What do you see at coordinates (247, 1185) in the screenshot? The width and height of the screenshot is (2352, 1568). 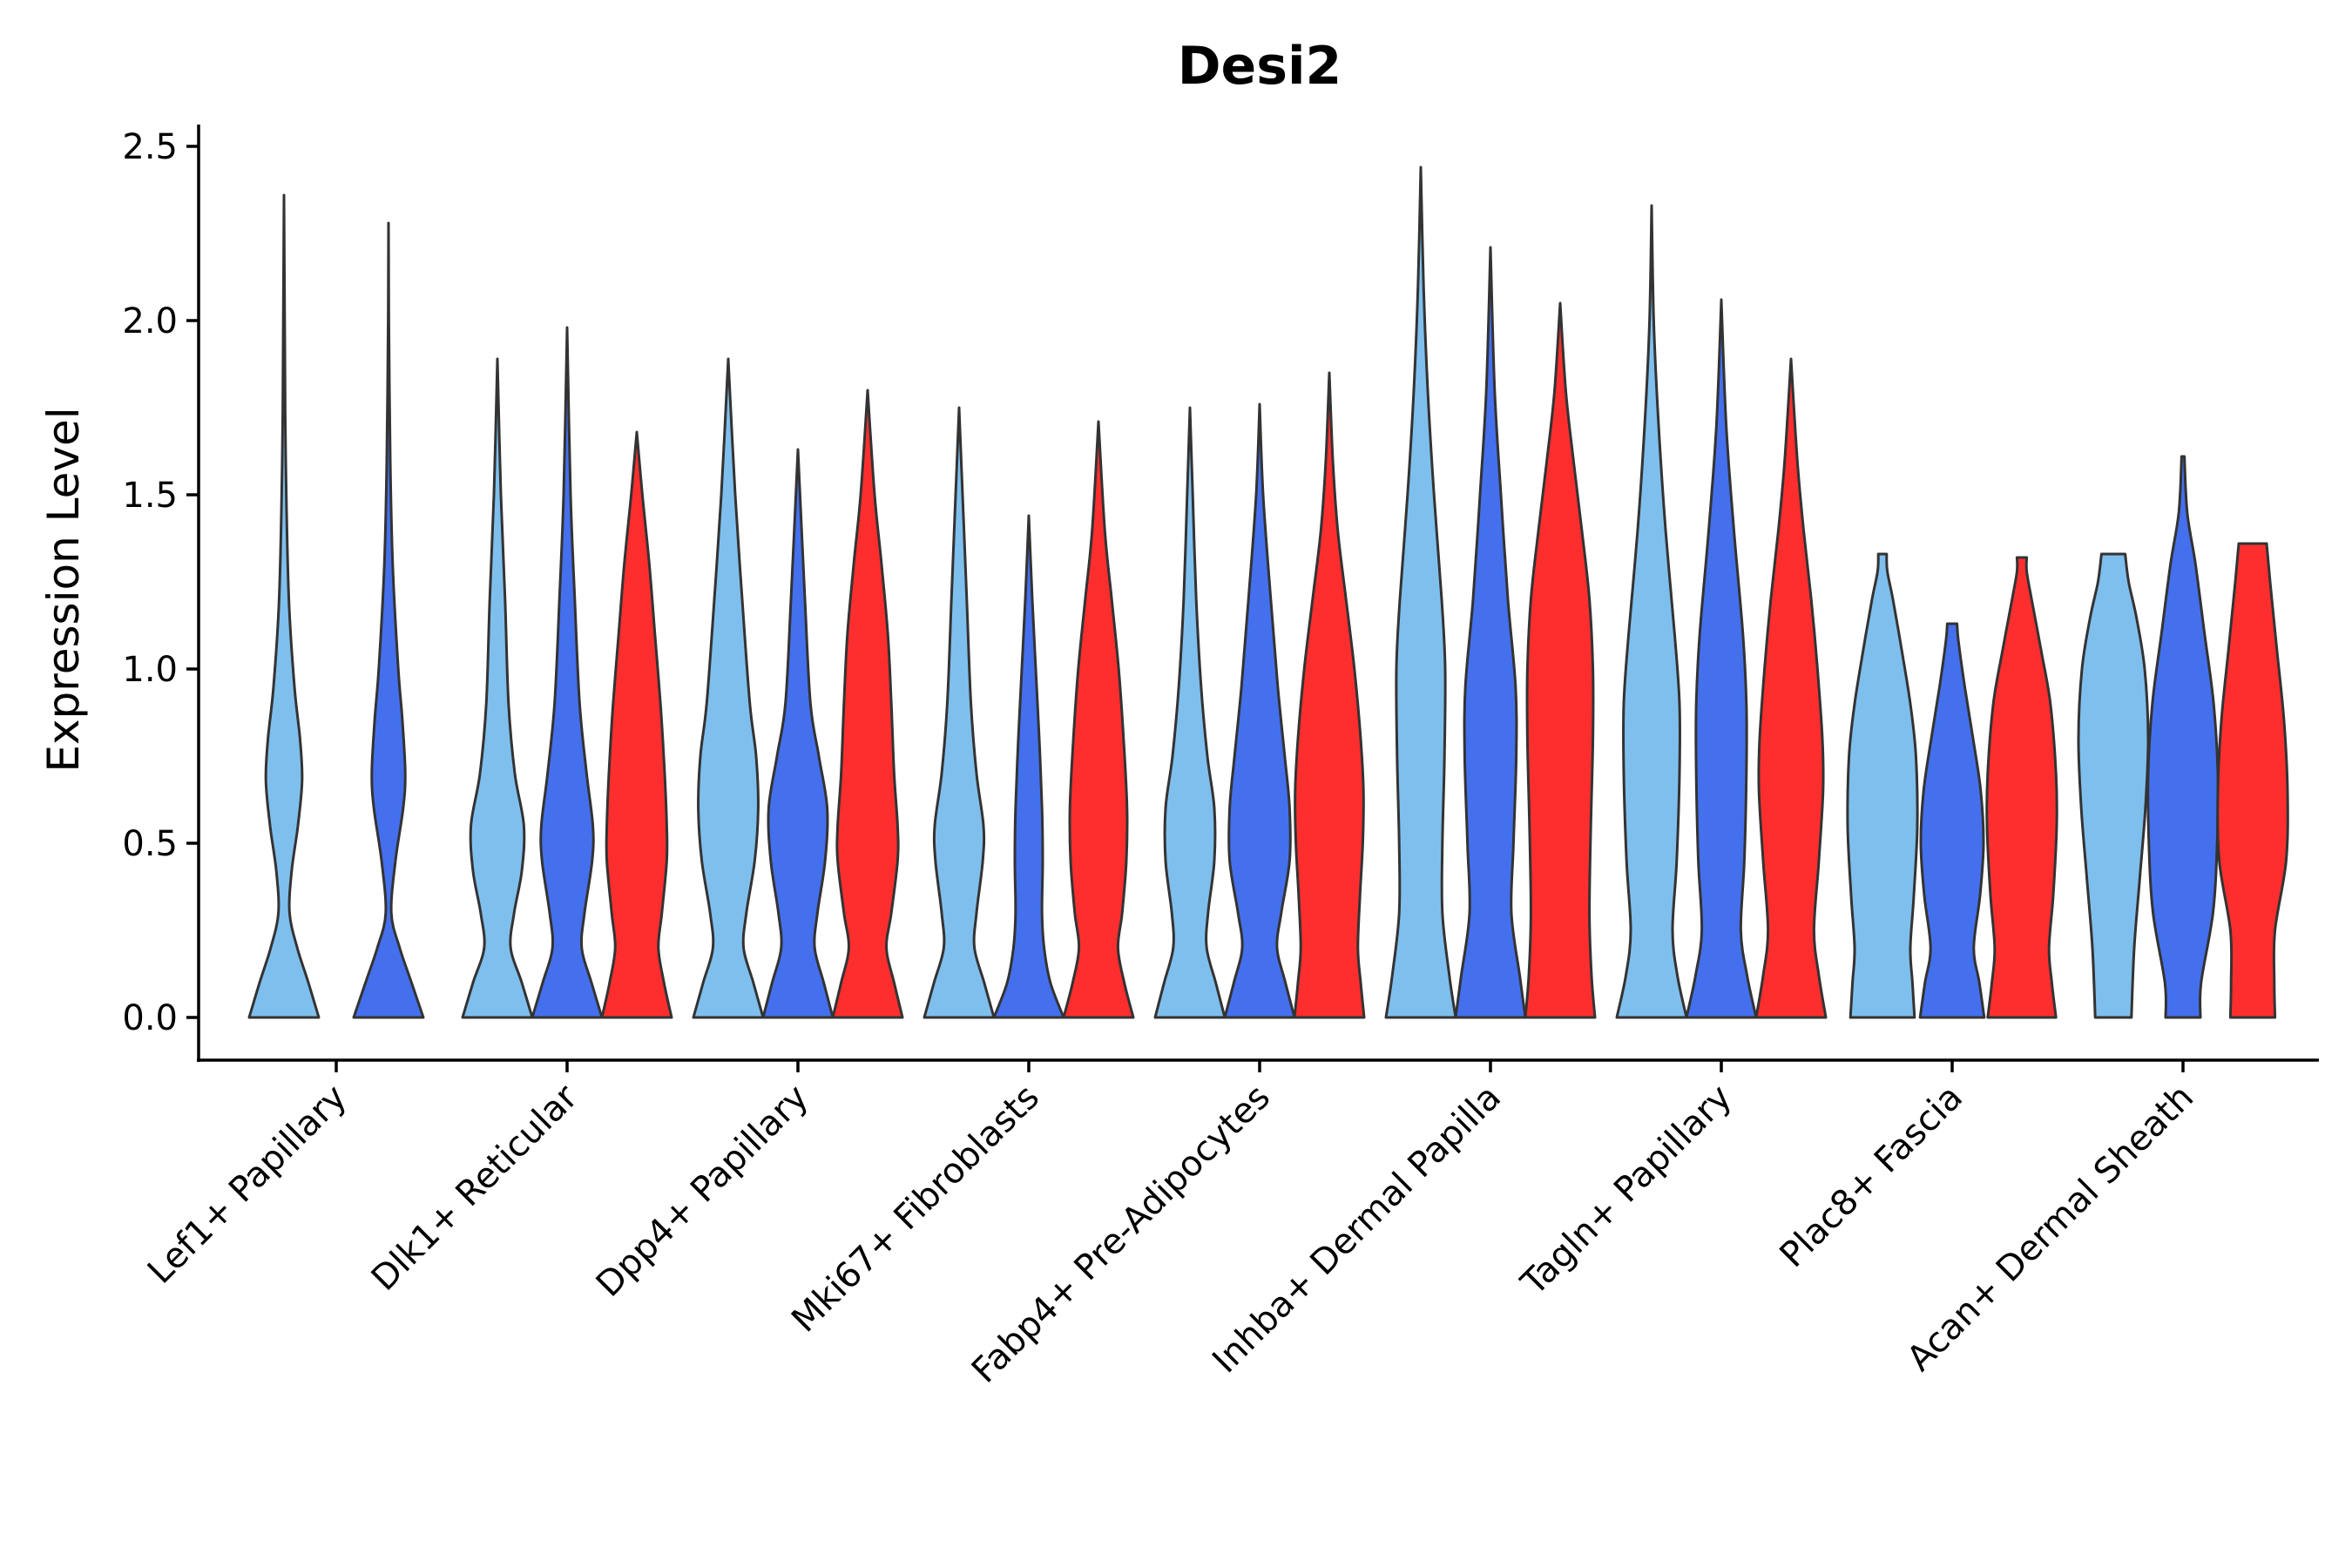 I see `x-category-label: Lef1+ Papillary` at bounding box center [247, 1185].